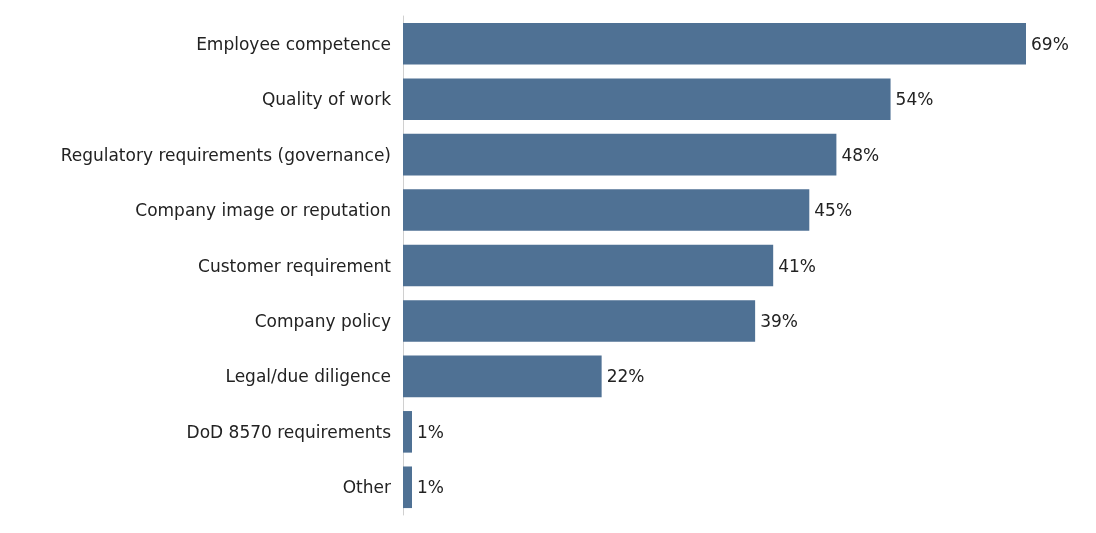 The height and width of the screenshot is (533, 1096). Describe the element at coordinates (1050, 43) in the screenshot. I see `data-label: 69%` at that location.